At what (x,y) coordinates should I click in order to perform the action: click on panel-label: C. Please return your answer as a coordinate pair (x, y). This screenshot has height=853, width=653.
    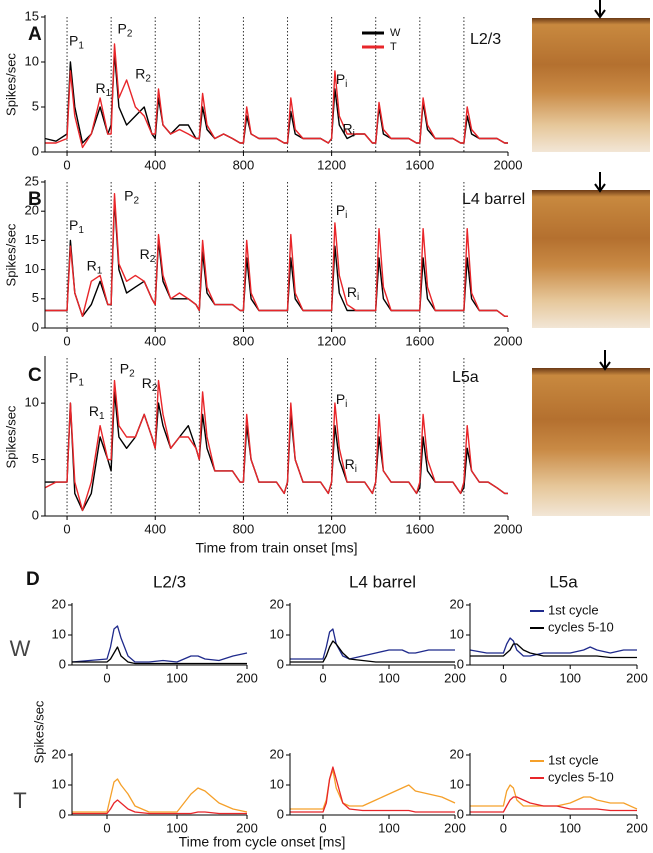
    Looking at the image, I should click on (35, 375).